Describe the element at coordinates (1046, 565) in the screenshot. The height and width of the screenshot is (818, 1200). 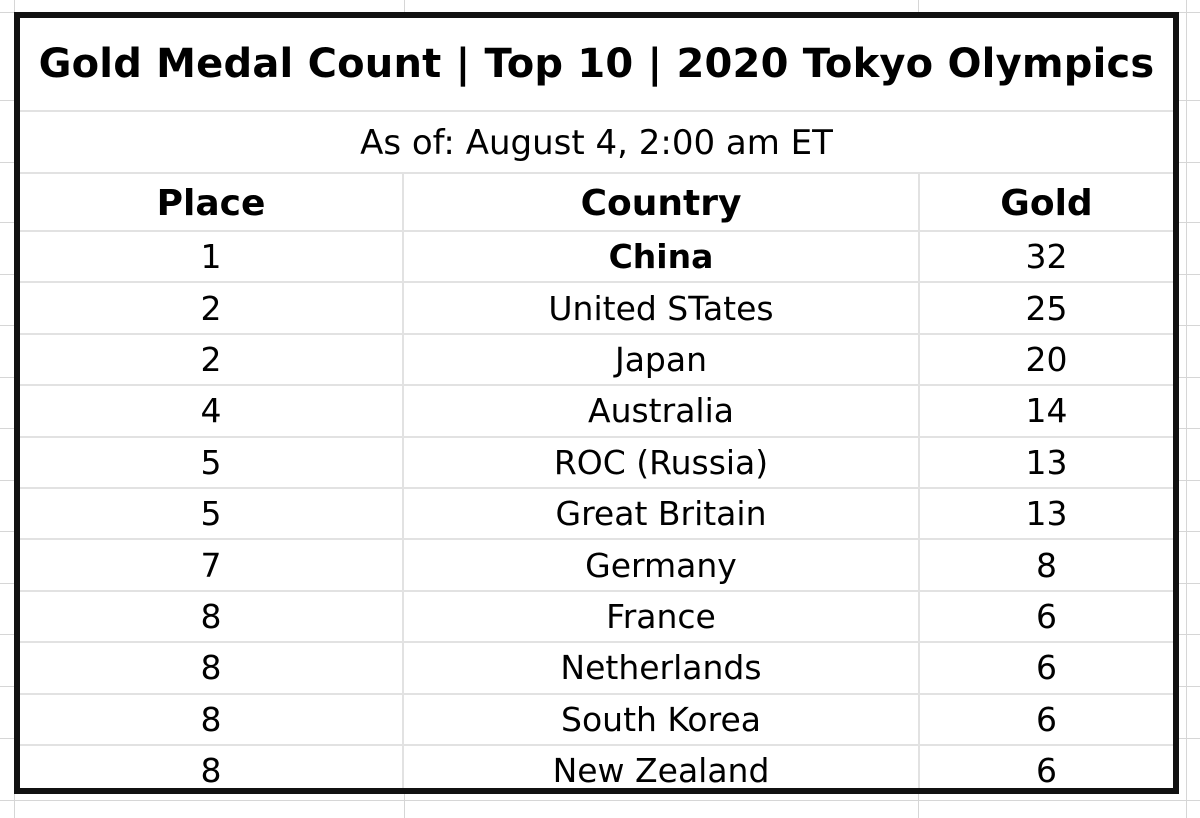
I see `gold-cell: 8` at that location.